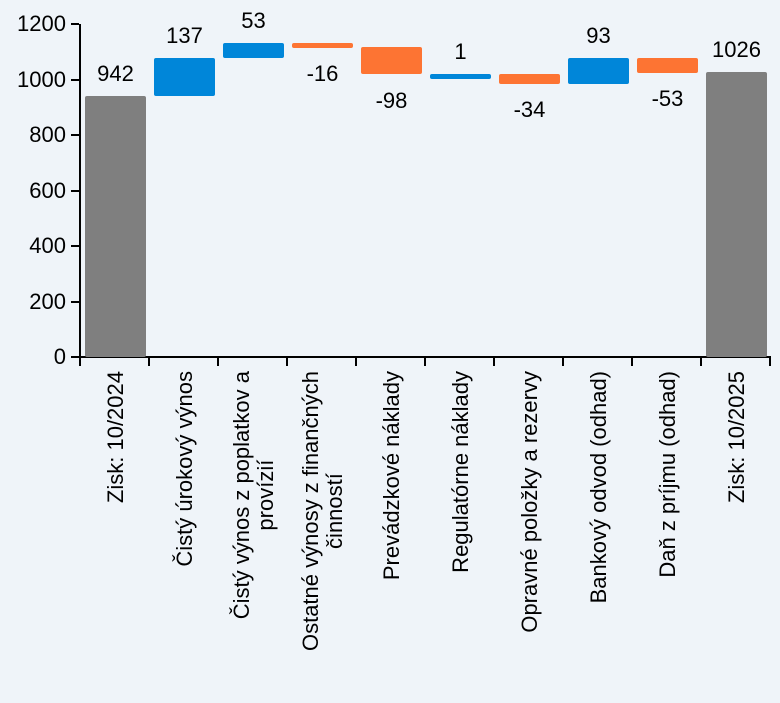  I want to click on y-tick-label: 1000, so click(41, 79).